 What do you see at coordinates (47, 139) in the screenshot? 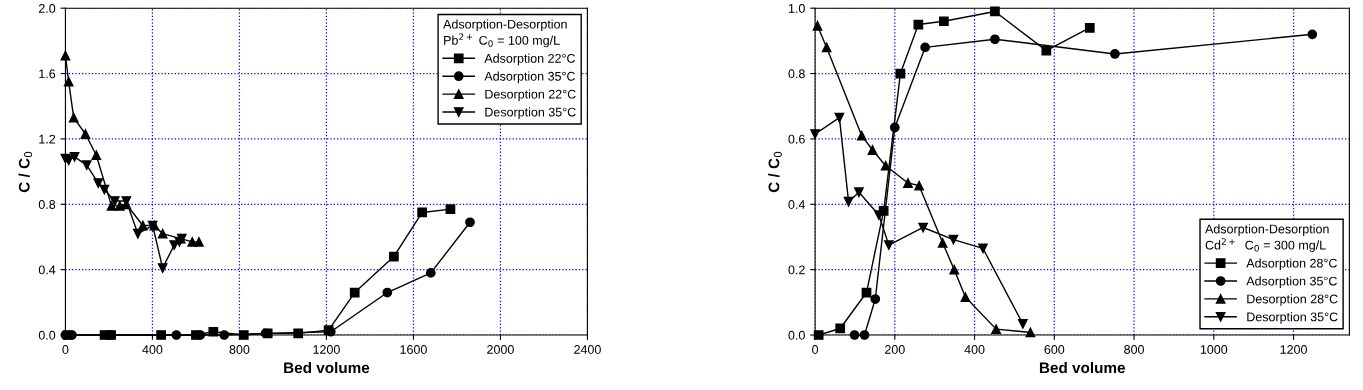
I see `y-tick-label: 1.2` at bounding box center [47, 139].